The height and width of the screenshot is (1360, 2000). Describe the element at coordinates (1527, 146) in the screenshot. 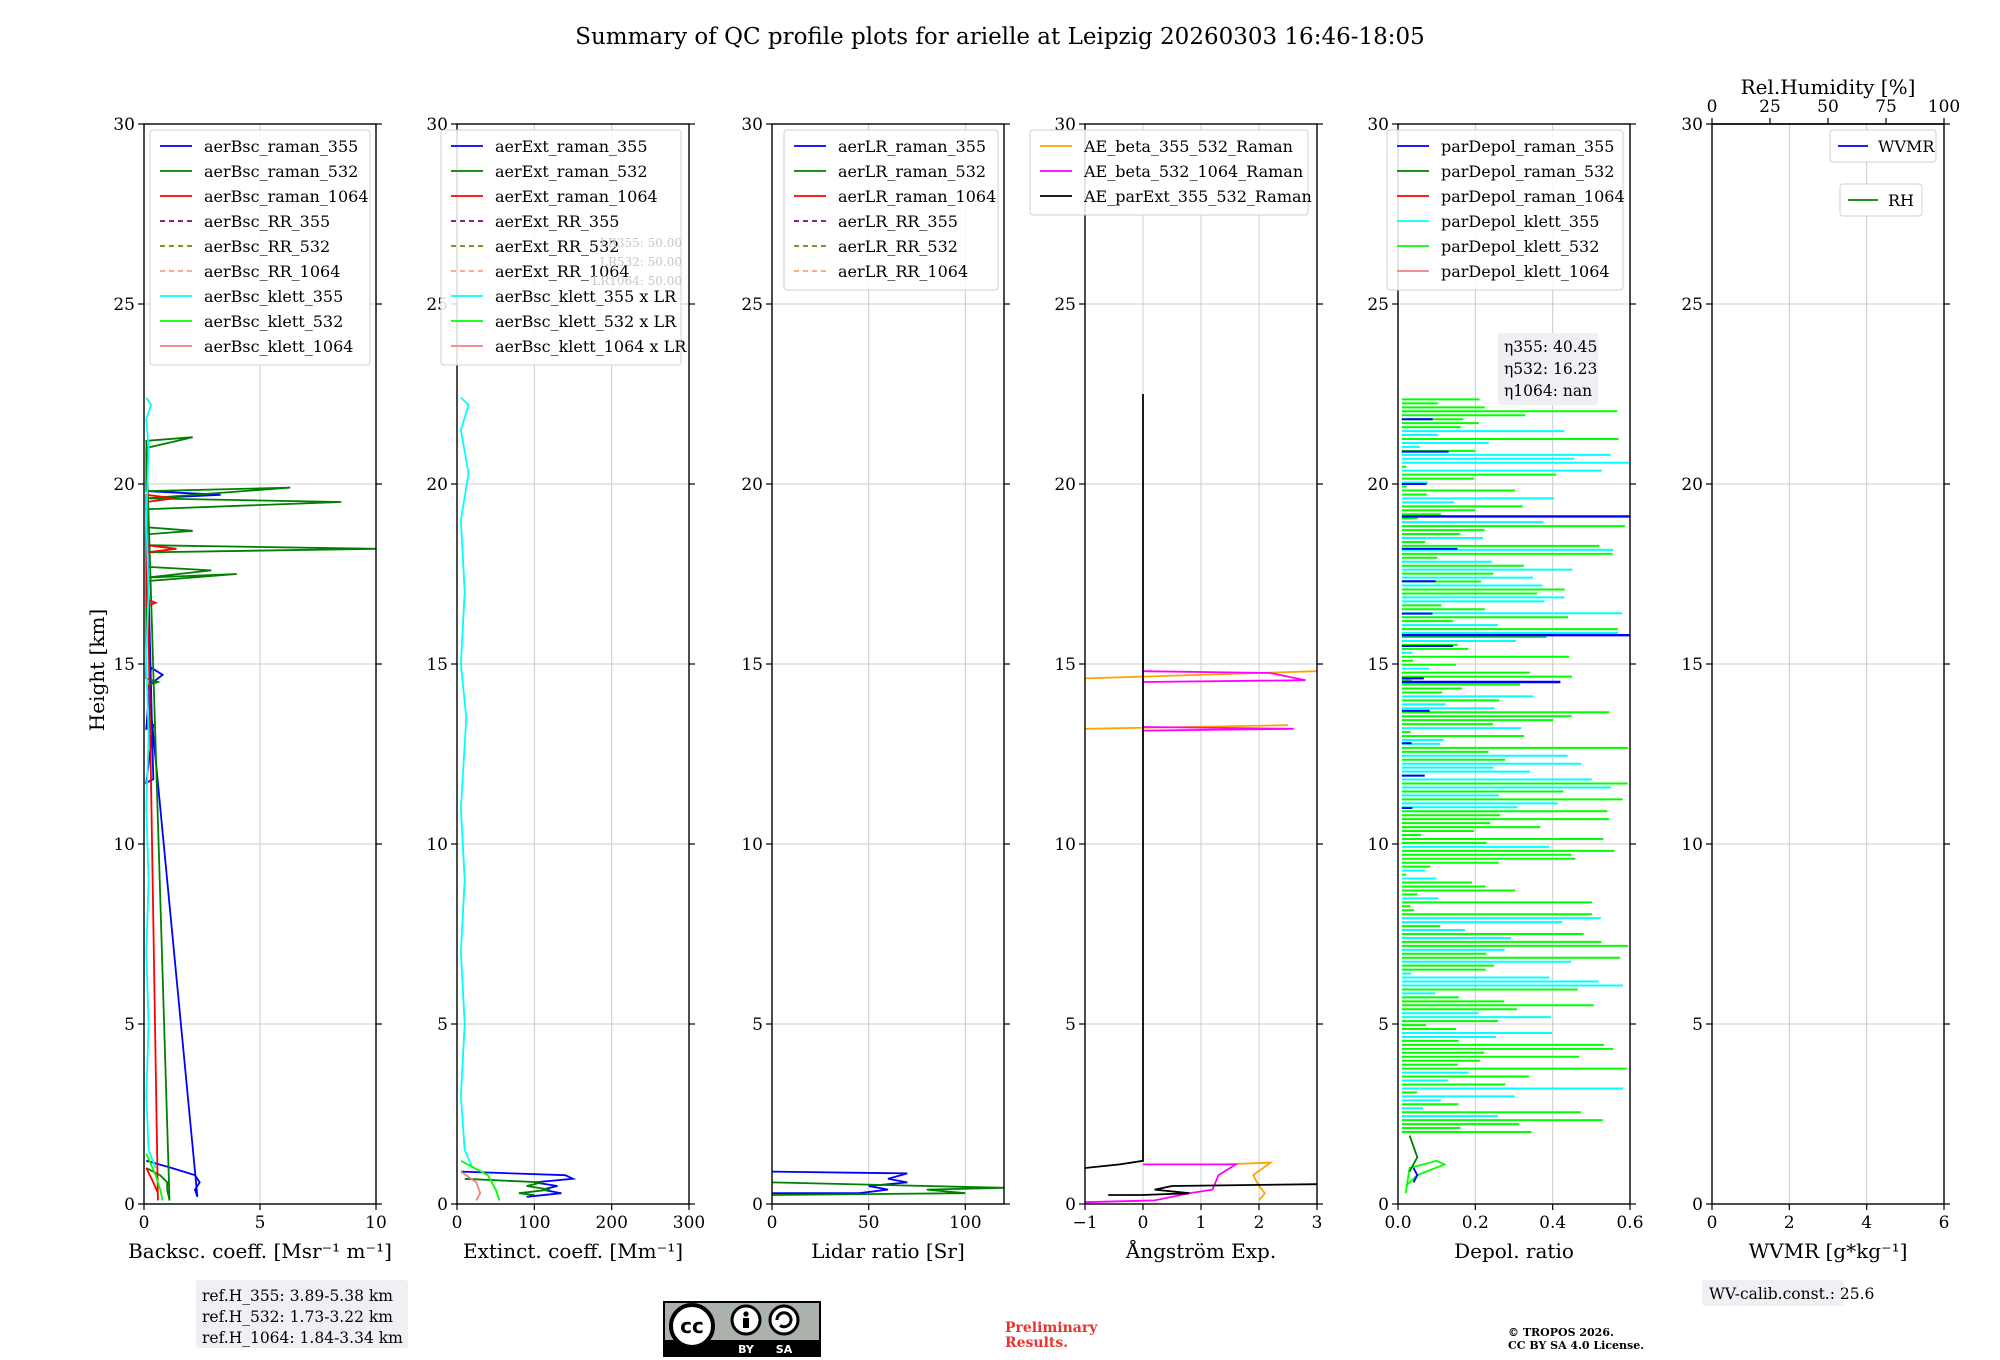

I see `legend-label: parDepol_raman_355` at that location.